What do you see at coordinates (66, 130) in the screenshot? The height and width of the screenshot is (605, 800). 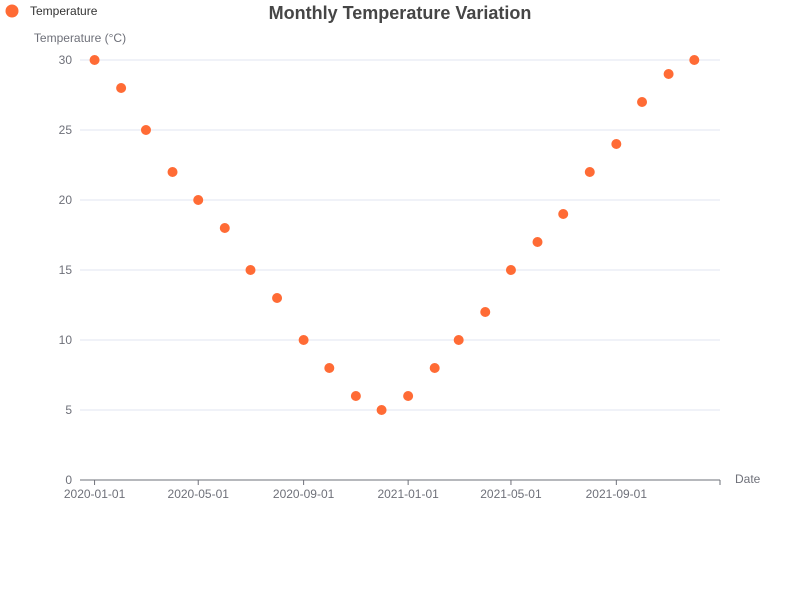 I see `y-tick-label: 25` at bounding box center [66, 130].